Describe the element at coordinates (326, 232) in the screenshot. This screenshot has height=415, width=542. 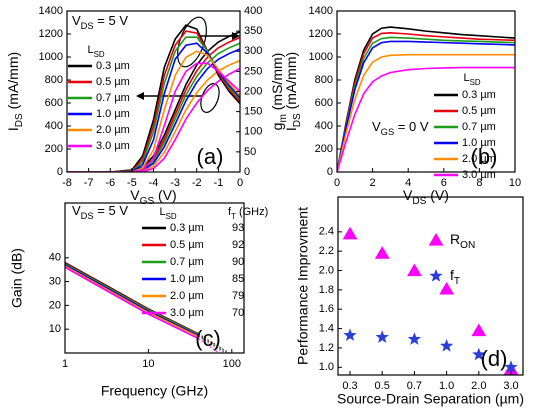
I see `y-tick-label: 2.4` at that location.